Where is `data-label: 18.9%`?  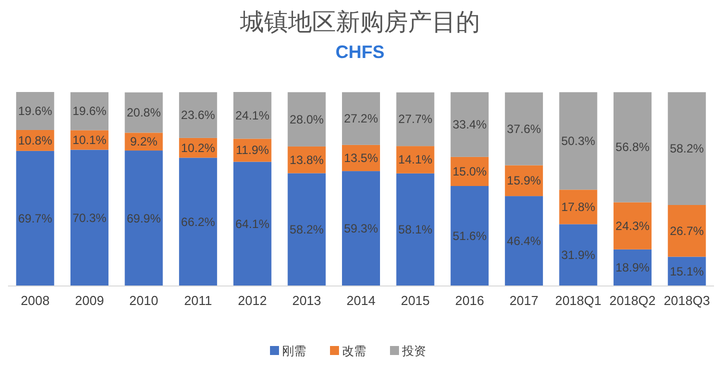 data-label: 18.9% is located at coordinates (633, 267).